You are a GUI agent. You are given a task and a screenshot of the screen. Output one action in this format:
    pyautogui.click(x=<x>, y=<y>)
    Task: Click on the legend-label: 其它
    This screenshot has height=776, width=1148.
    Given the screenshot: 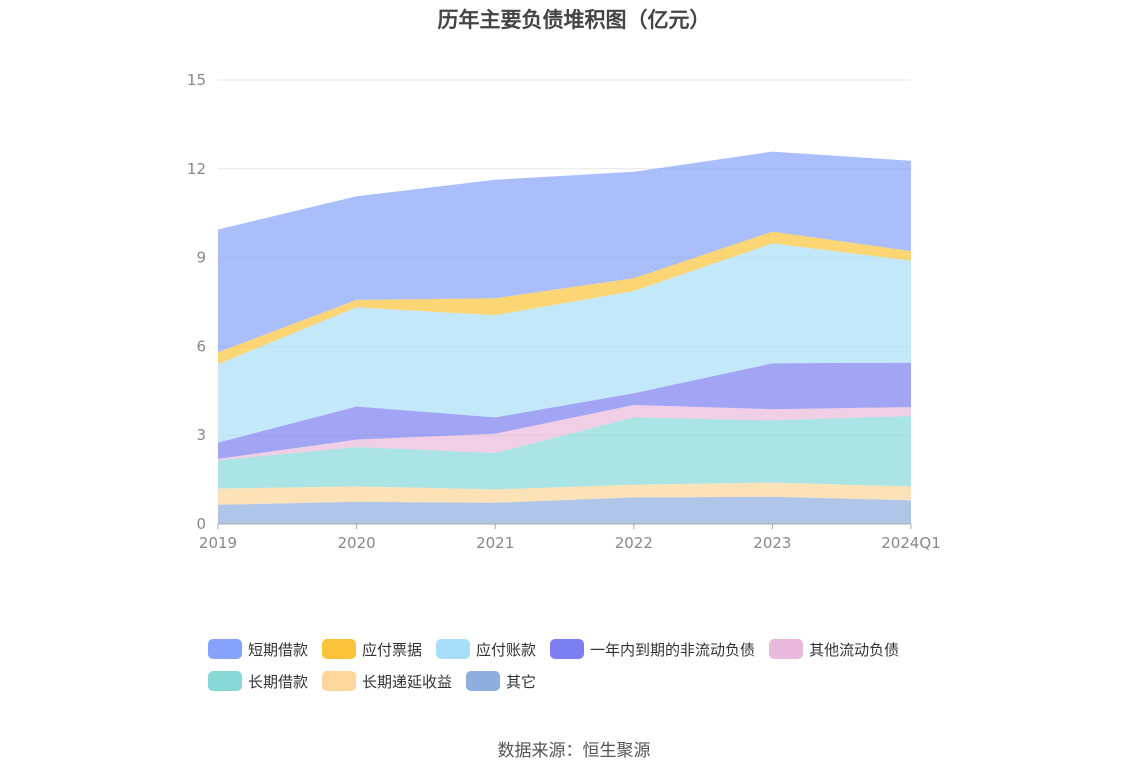 What is the action you would take?
    pyautogui.click(x=521, y=681)
    